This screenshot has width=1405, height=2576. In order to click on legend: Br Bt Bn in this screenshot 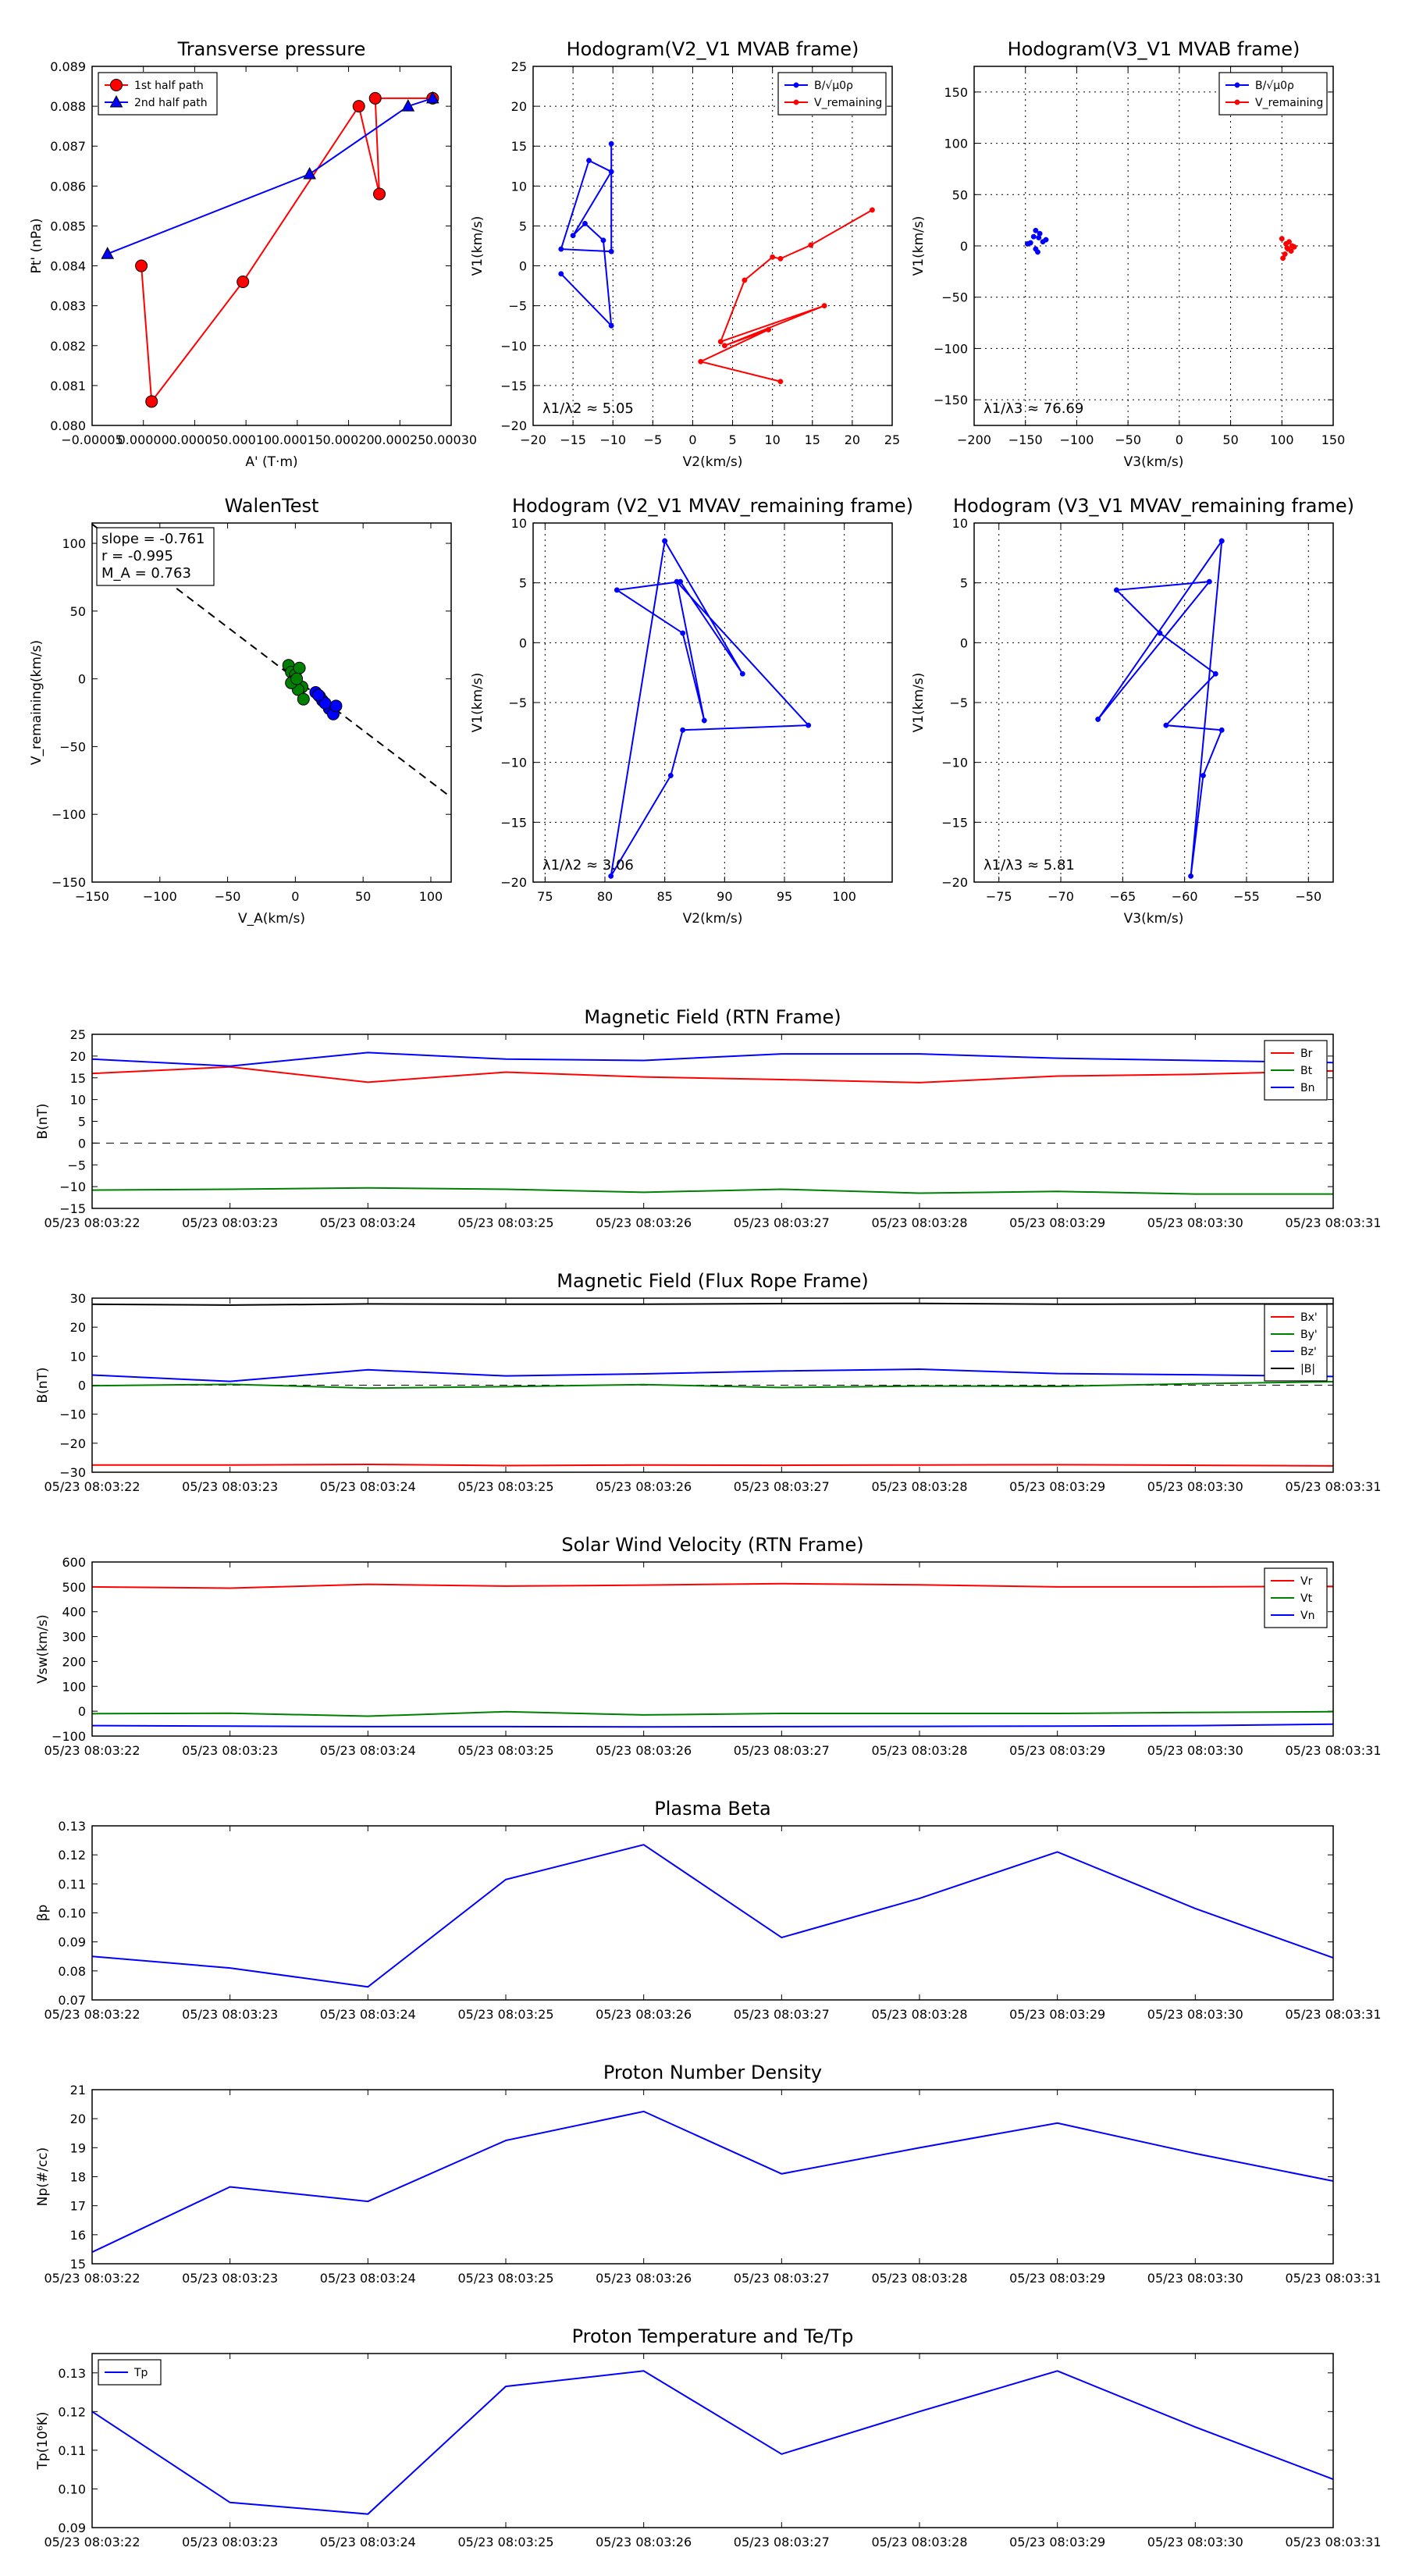, I will do `click(1296, 1070)`.